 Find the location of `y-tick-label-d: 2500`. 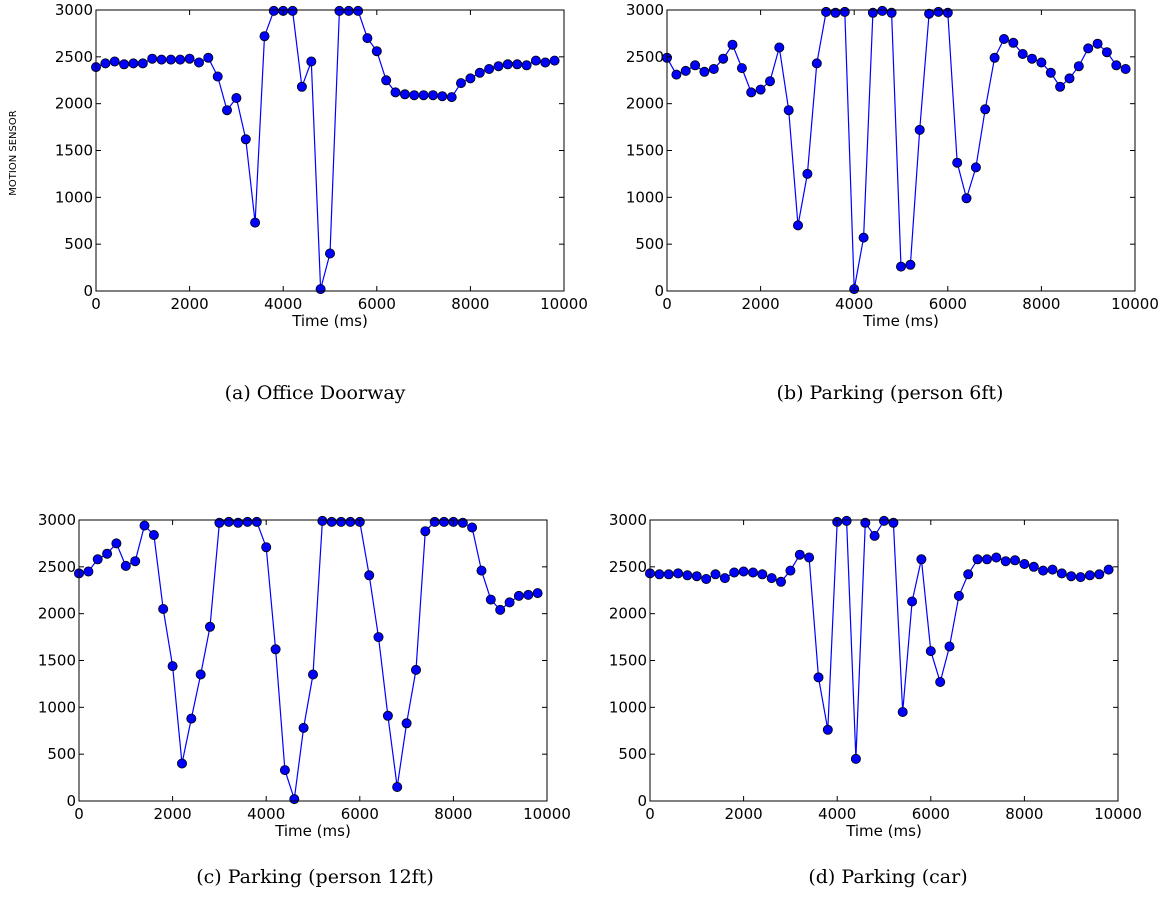

y-tick-label-d: 2500 is located at coordinates (628, 567).